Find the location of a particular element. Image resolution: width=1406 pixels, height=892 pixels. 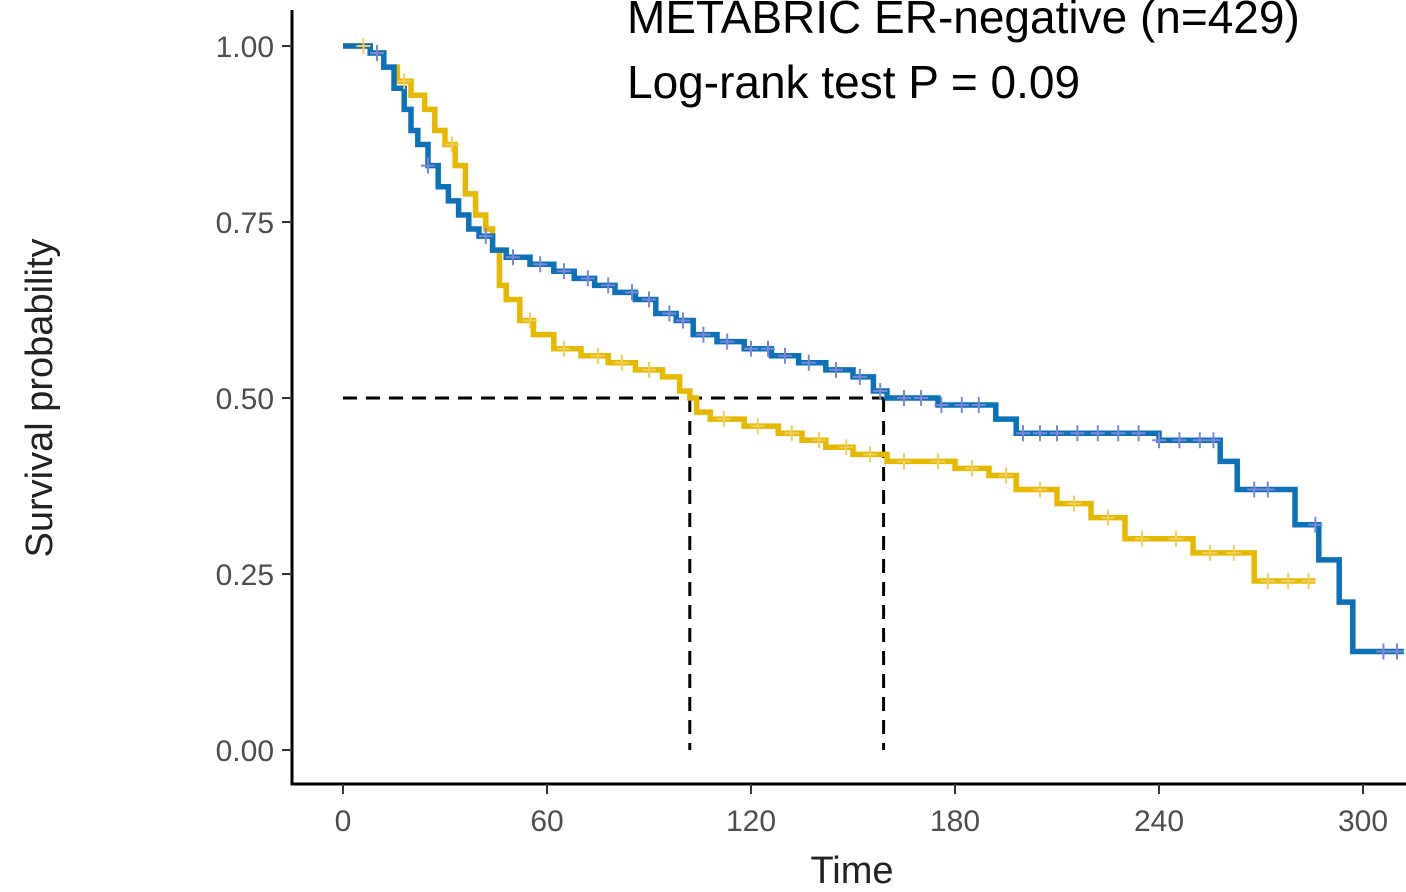

x-tick-label: 180 is located at coordinates (955, 821).